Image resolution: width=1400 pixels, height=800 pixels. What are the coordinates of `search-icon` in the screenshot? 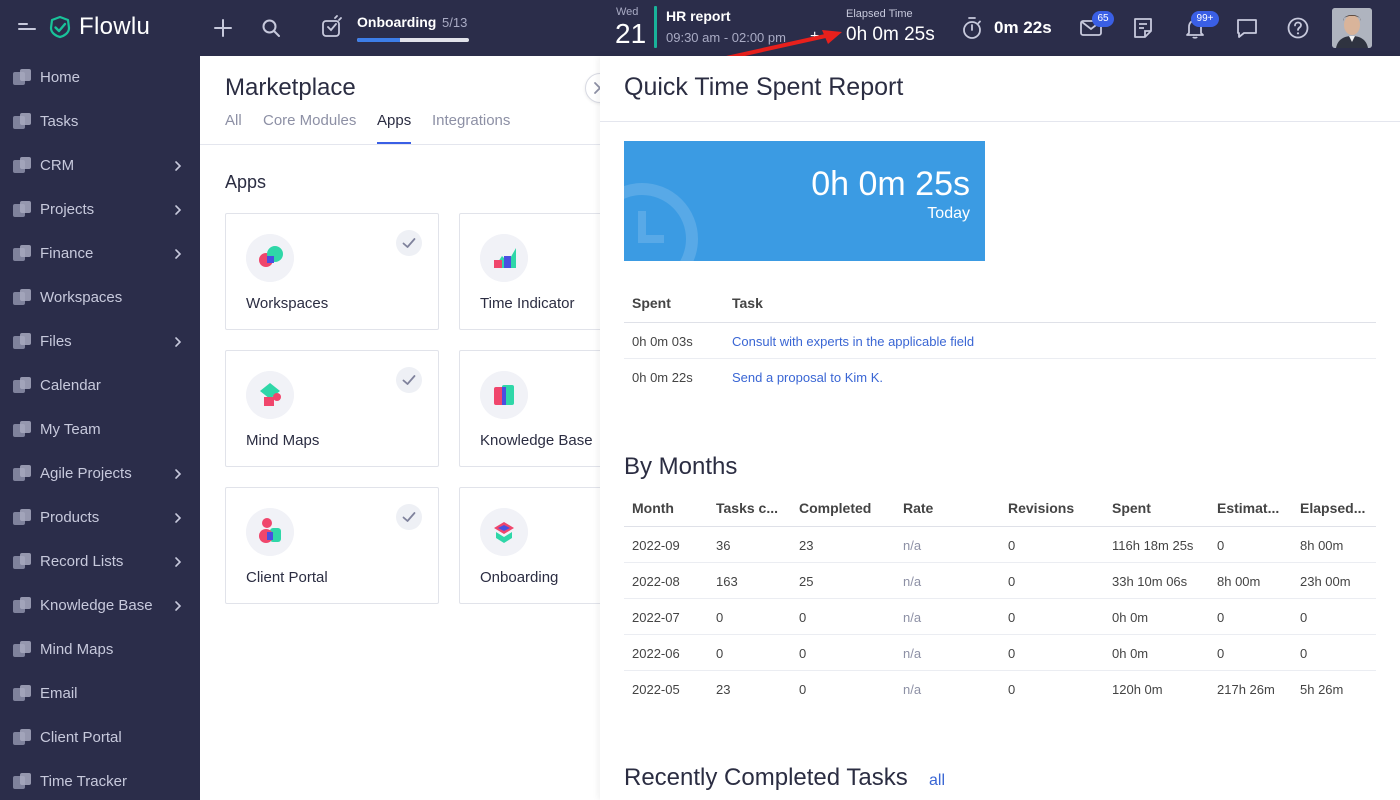 It's located at (271, 28).